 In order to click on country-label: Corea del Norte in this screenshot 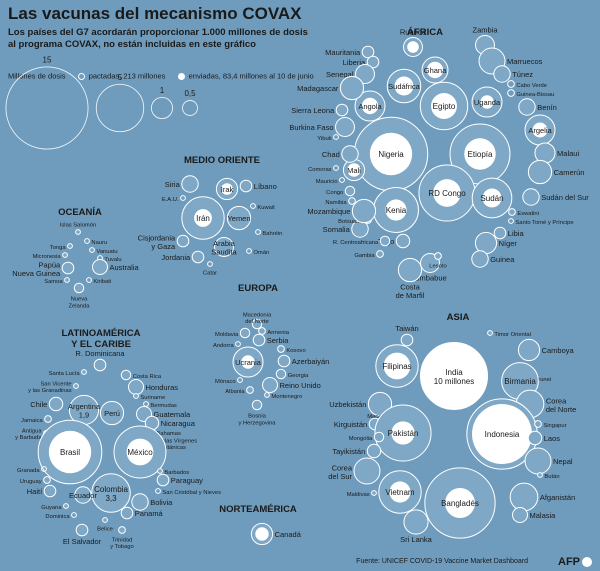, I will do `click(561, 406)`.